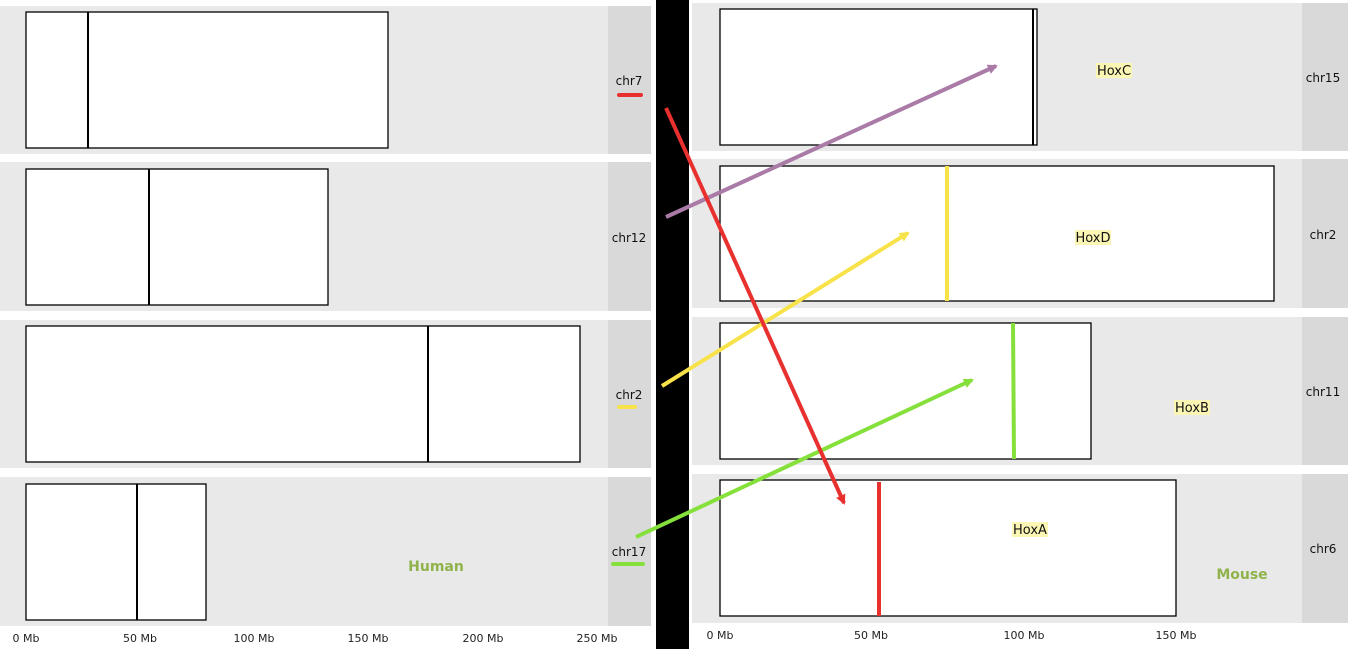 The height and width of the screenshot is (649, 1348). I want to click on mouse-chr-label-chr11: chr11, so click(1323, 392).